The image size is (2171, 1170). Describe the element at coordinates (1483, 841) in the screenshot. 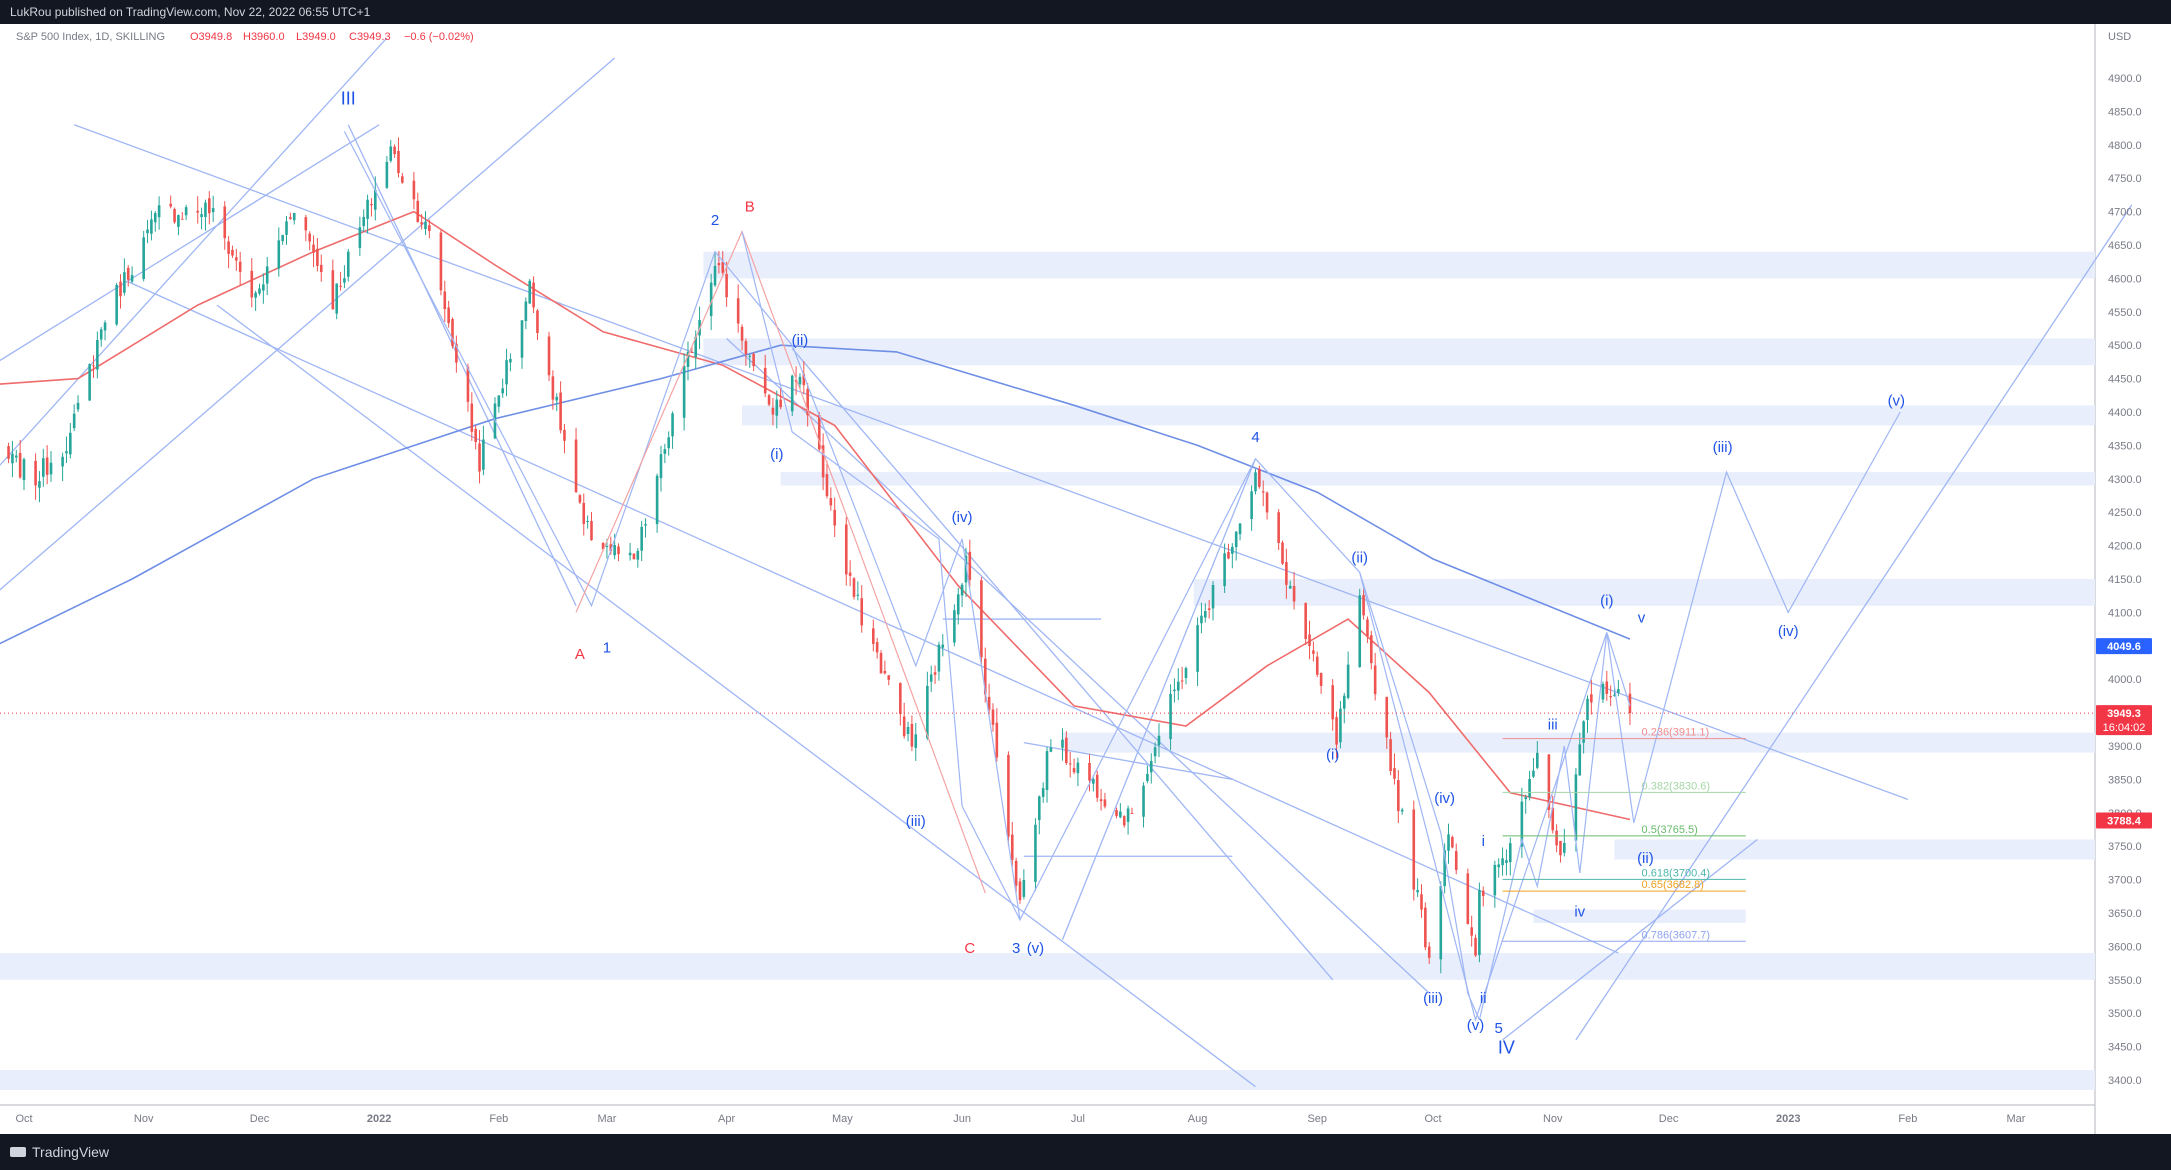

I see `wave-label: i` at that location.